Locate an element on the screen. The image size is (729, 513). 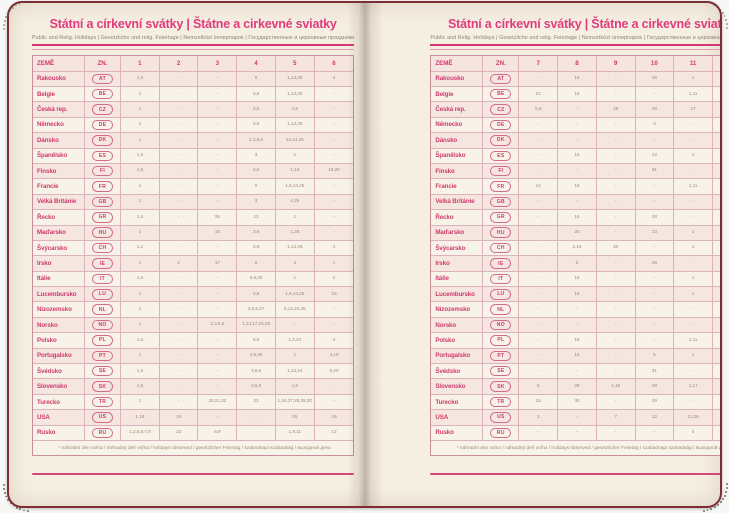
table-row-cz: Česká rep.CZ5,6-28281724,25,26 is located at coordinates (575, 110).